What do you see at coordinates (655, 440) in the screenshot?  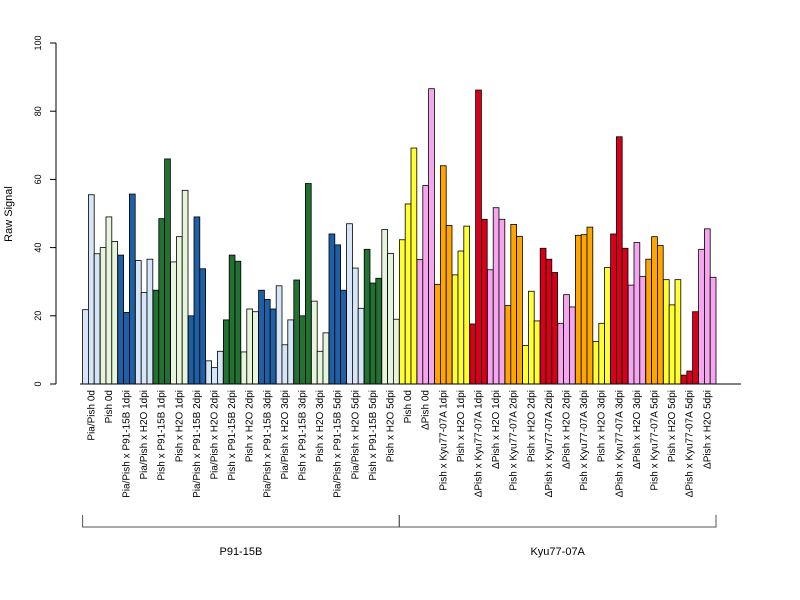 I see `category-label: Pish x Kyu77-07A 5dpi` at bounding box center [655, 440].